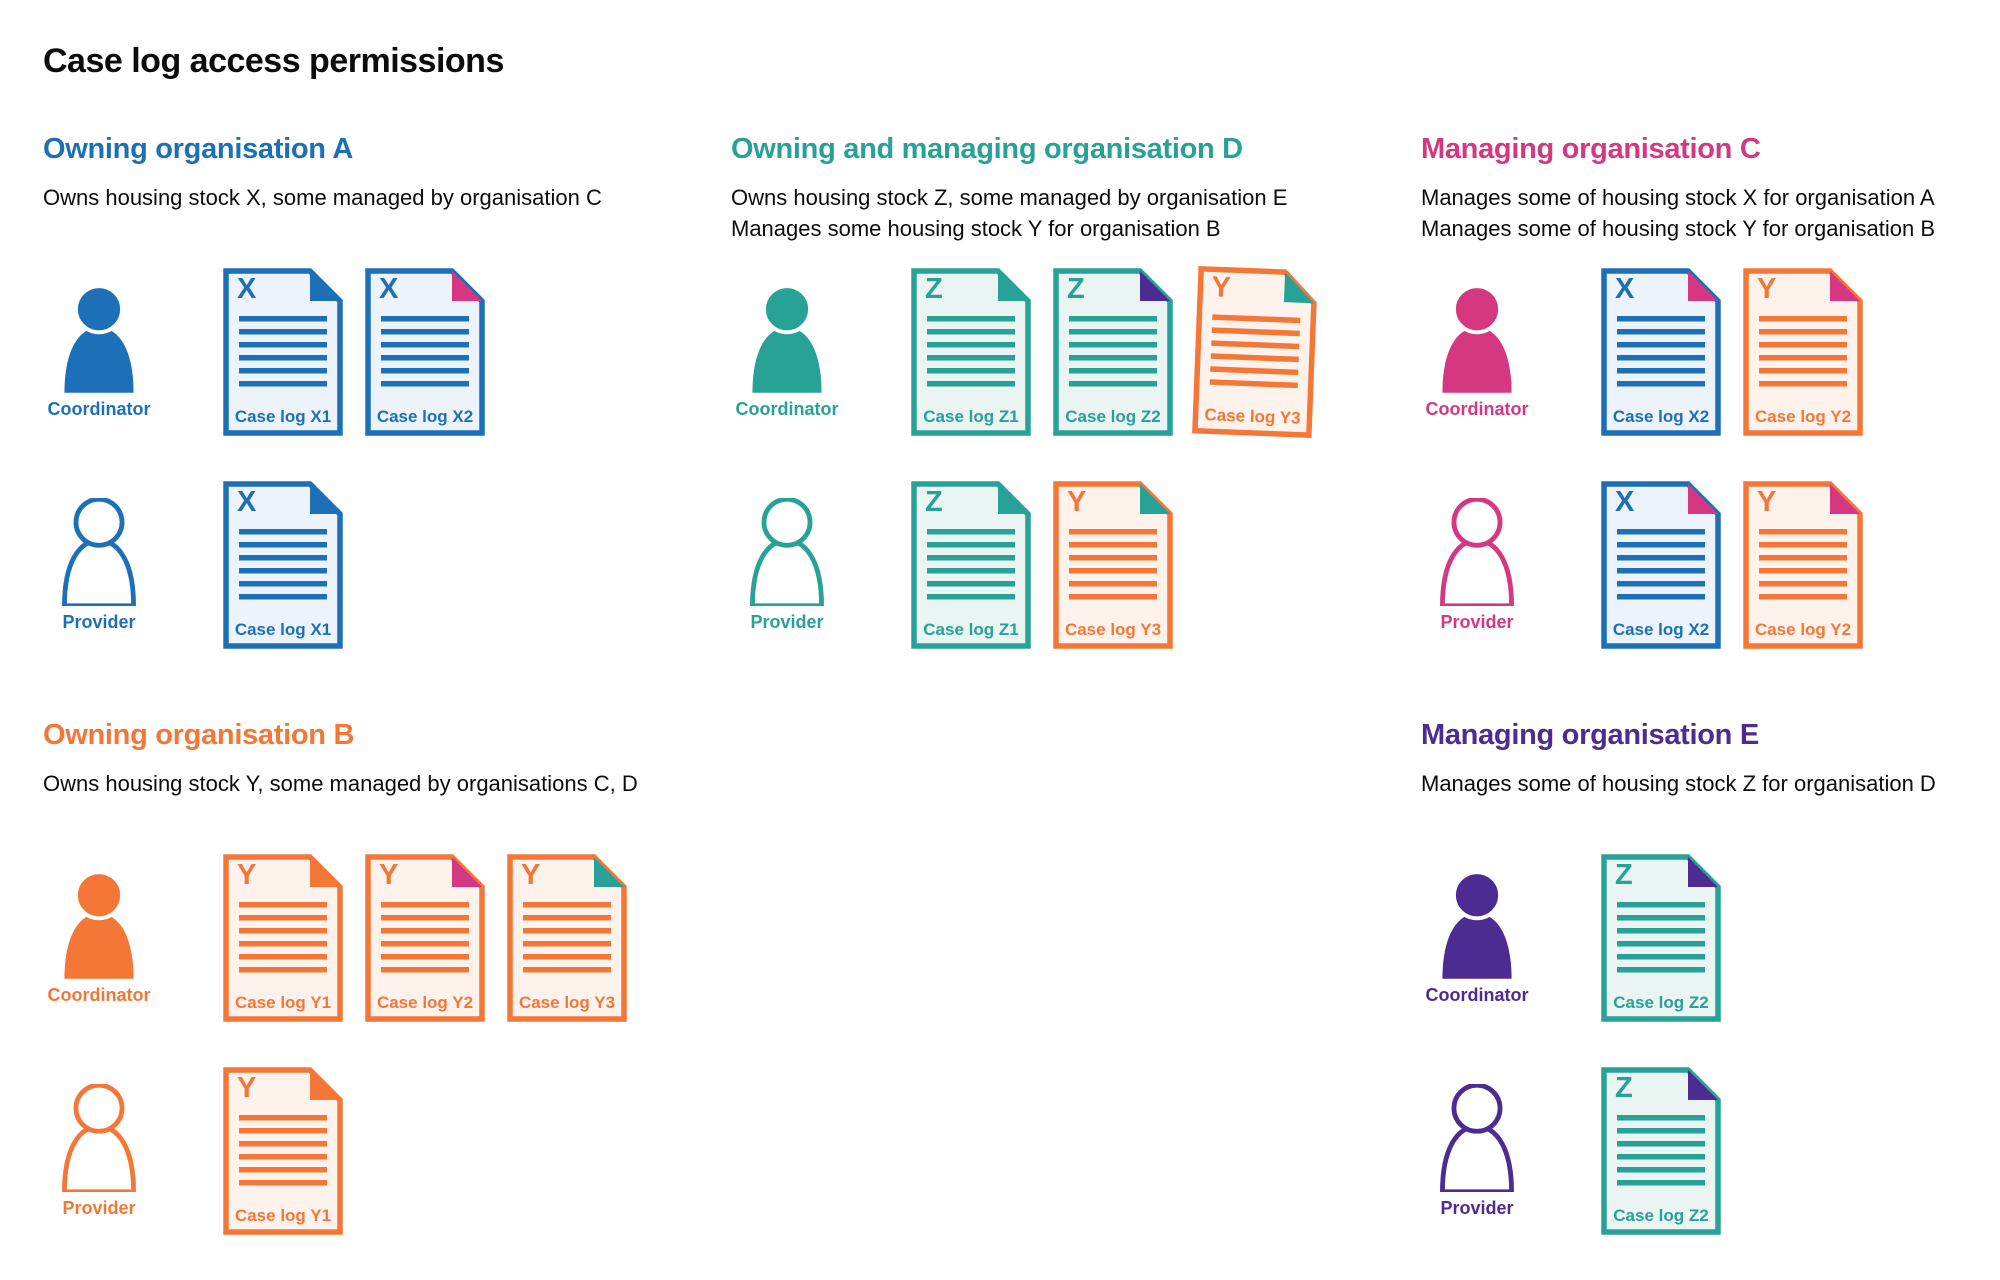  What do you see at coordinates (1591, 149) in the screenshot?
I see `section-heading: Managing organisation C` at bounding box center [1591, 149].